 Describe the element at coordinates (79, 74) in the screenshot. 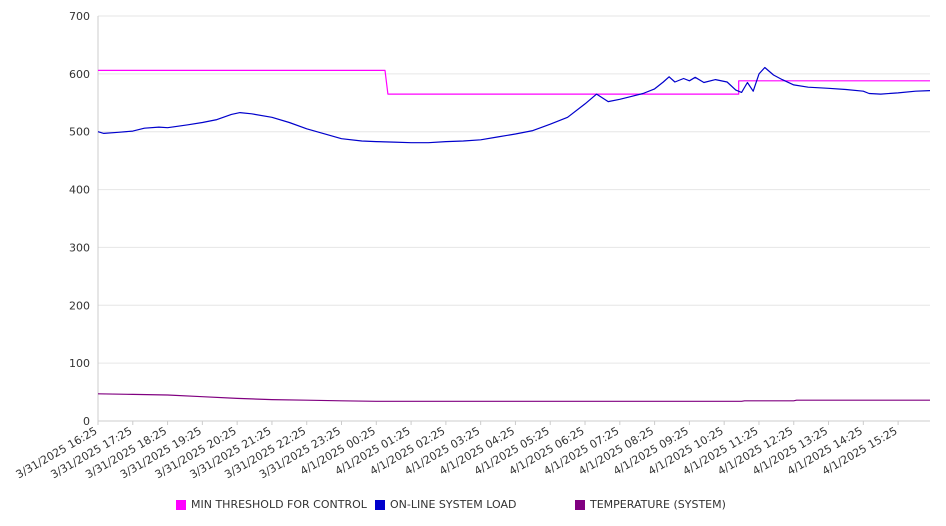

I see `y-tick-label: 600` at that location.